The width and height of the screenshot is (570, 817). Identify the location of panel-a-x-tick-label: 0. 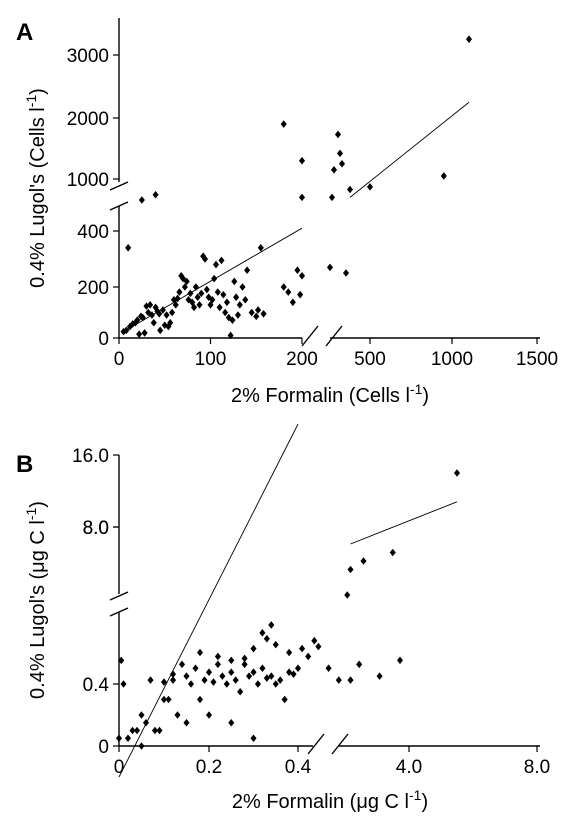
(119, 359).